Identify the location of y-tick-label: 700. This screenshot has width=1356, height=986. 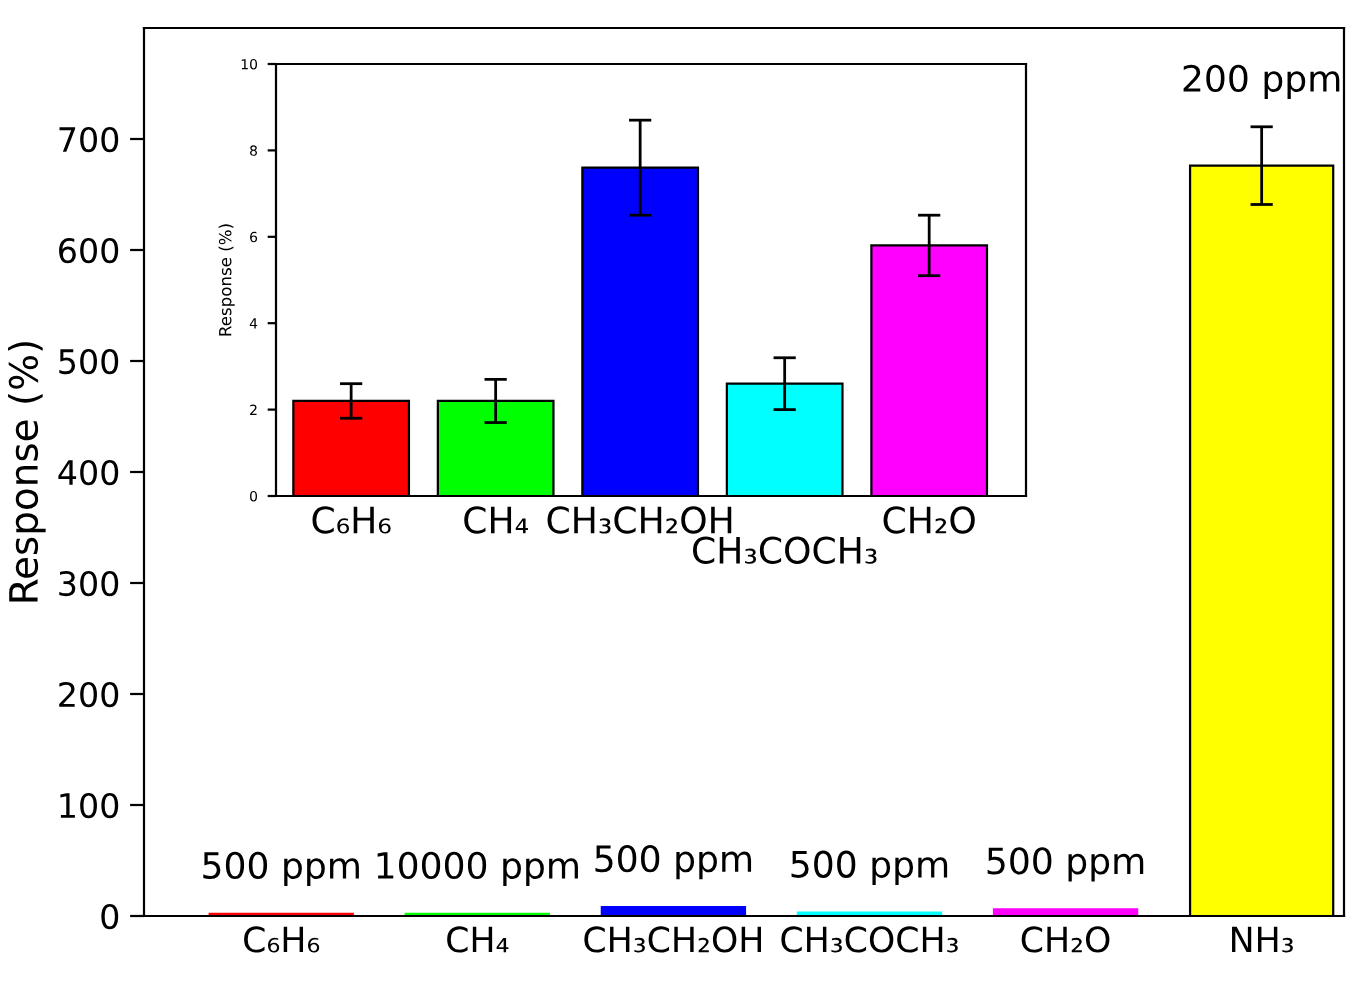
(89, 139).